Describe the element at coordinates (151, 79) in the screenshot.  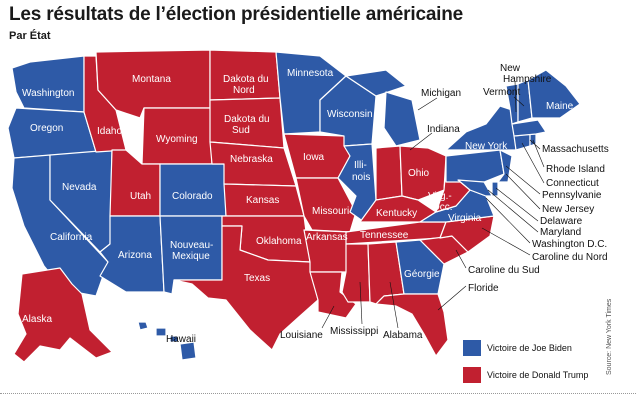
I see `label-montana: Montana` at that location.